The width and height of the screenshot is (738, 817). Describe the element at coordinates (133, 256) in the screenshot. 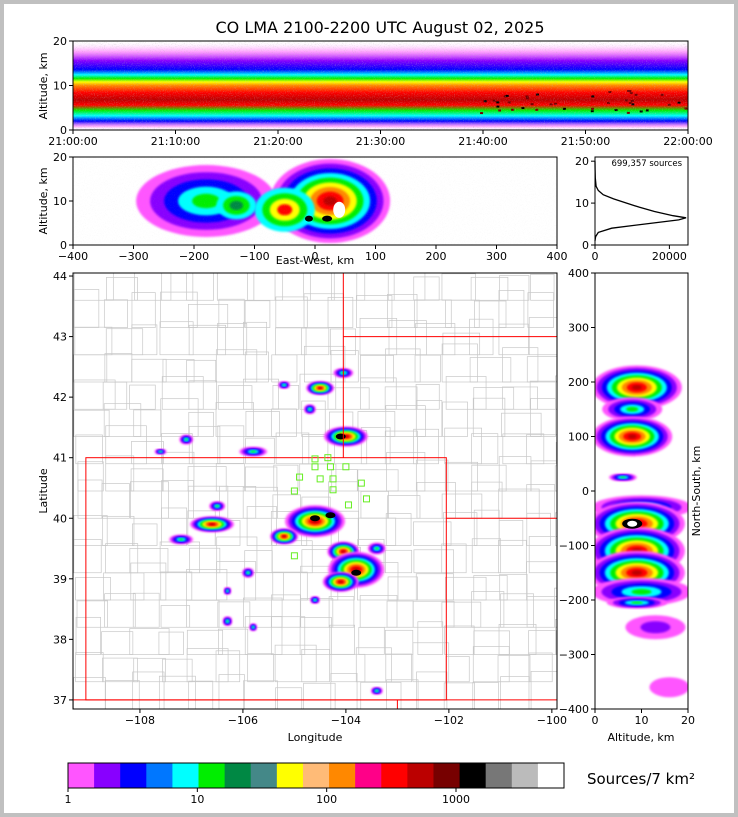

I see `eastwest-xtick-label: −300` at that location.